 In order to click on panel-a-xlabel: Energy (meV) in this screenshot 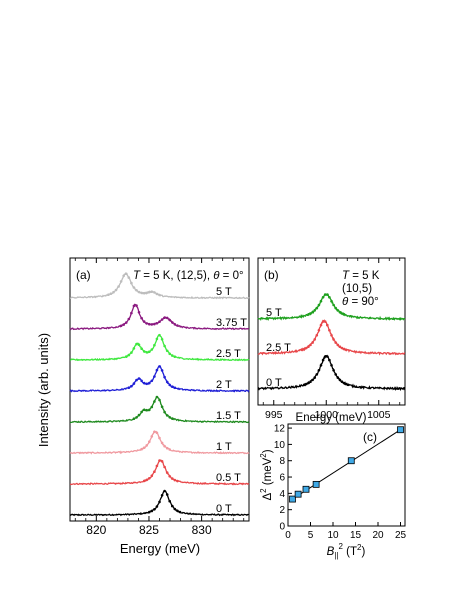, I will do `click(160, 548)`.